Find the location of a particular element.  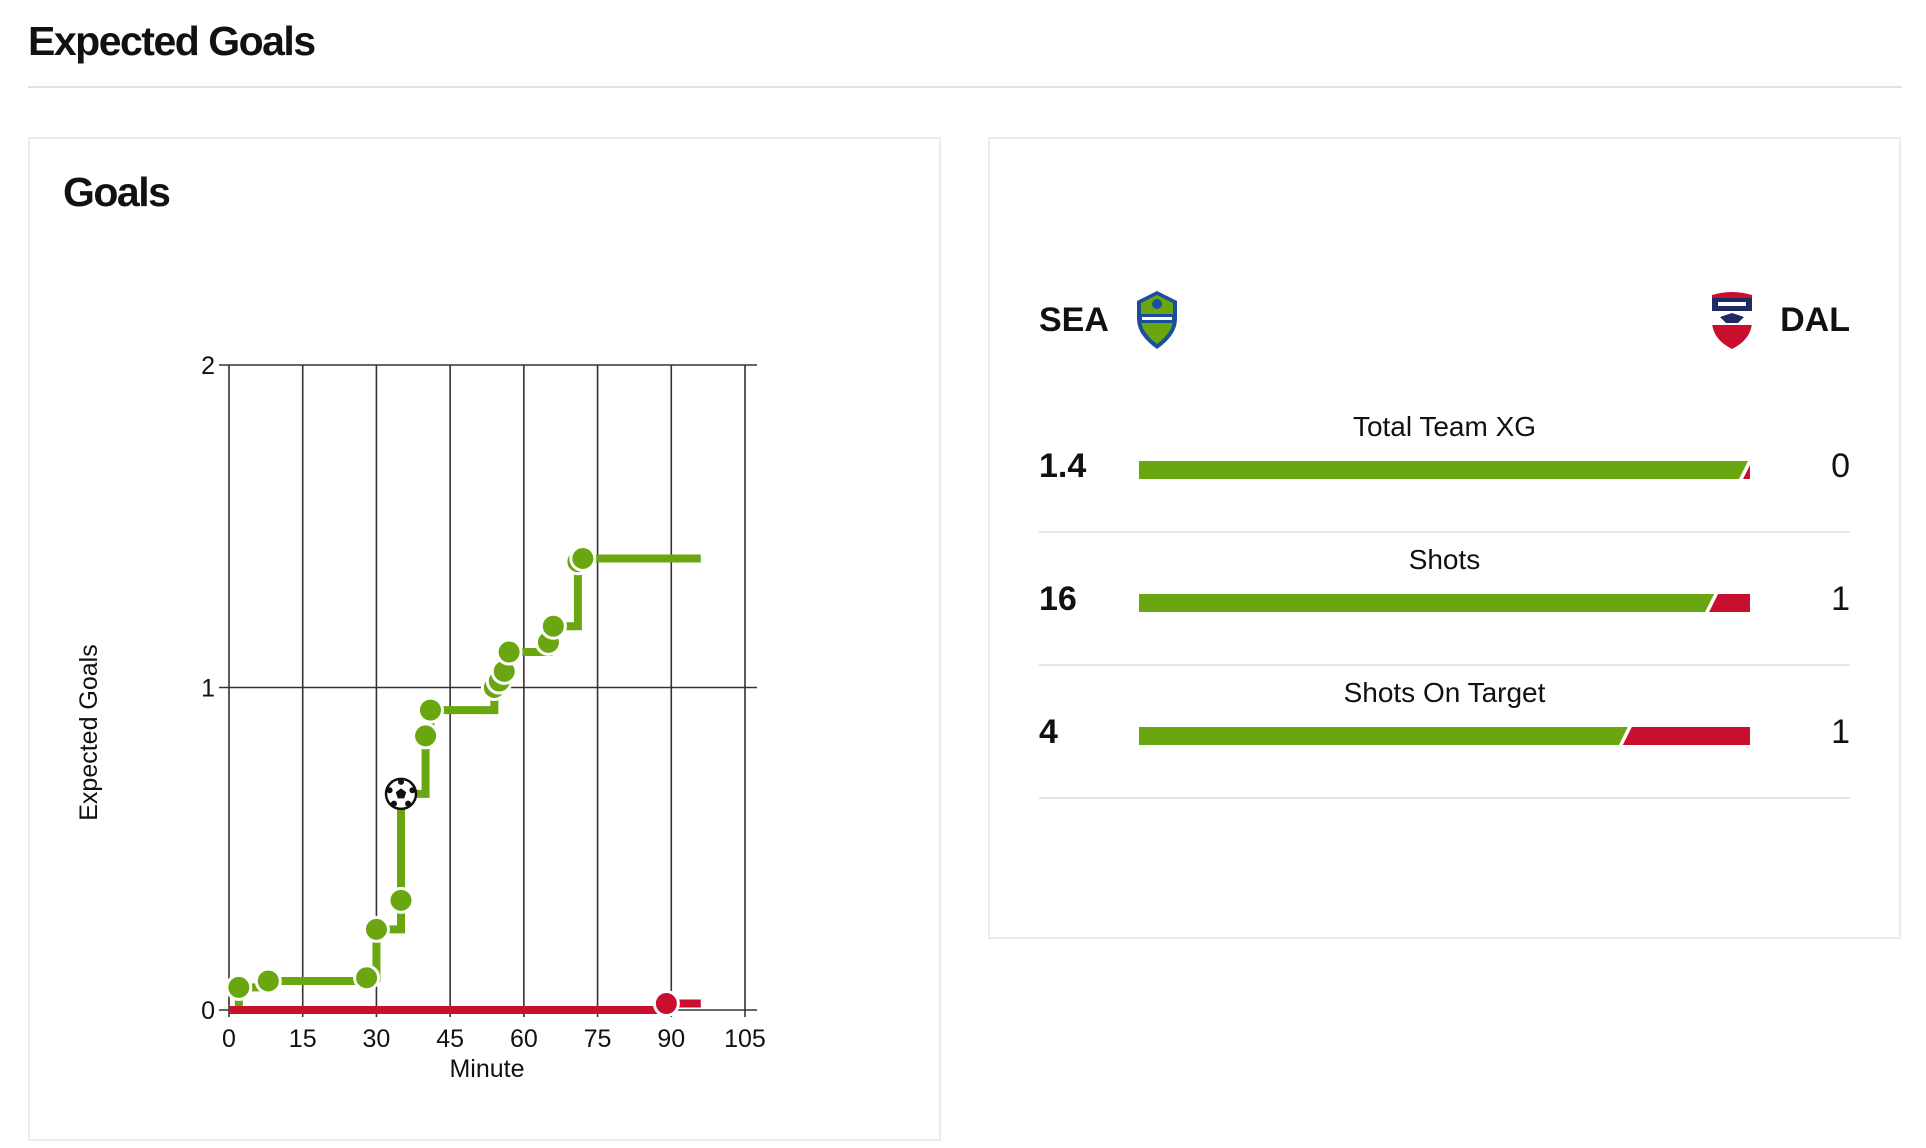

y-axis-label: Expected Goals is located at coordinates (89, 732).